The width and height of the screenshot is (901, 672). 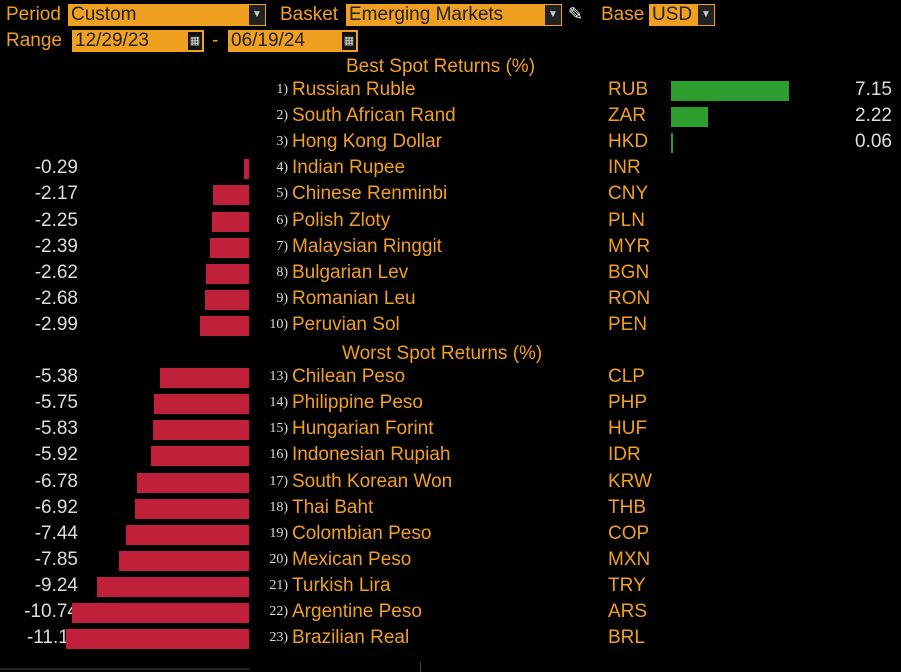 What do you see at coordinates (56, 377) in the screenshot?
I see `value-label: -5.38` at bounding box center [56, 377].